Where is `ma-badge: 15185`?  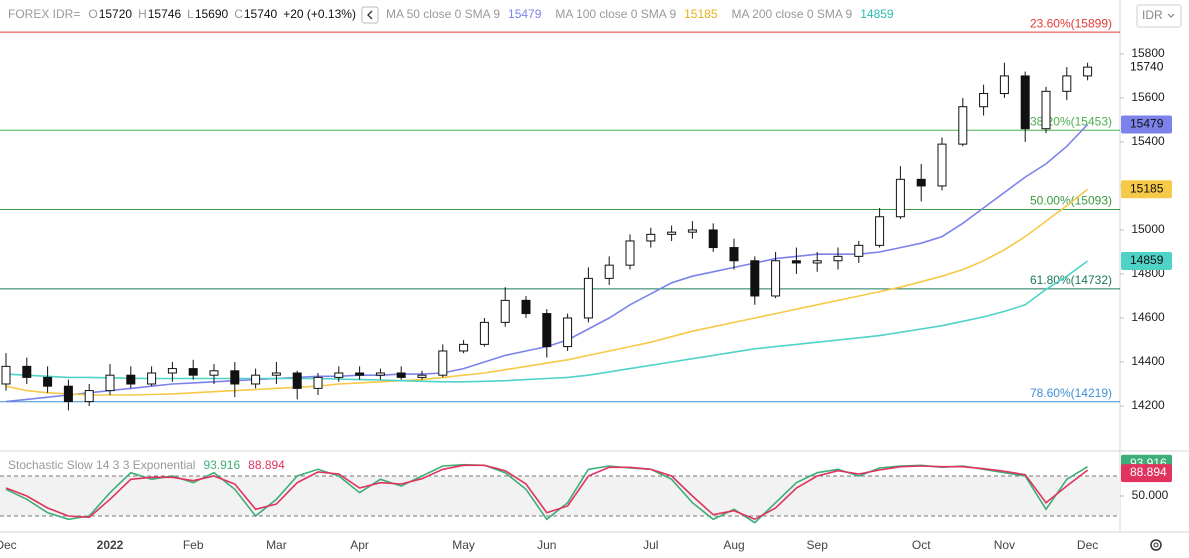
ma-badge: 15185 is located at coordinates (1147, 188).